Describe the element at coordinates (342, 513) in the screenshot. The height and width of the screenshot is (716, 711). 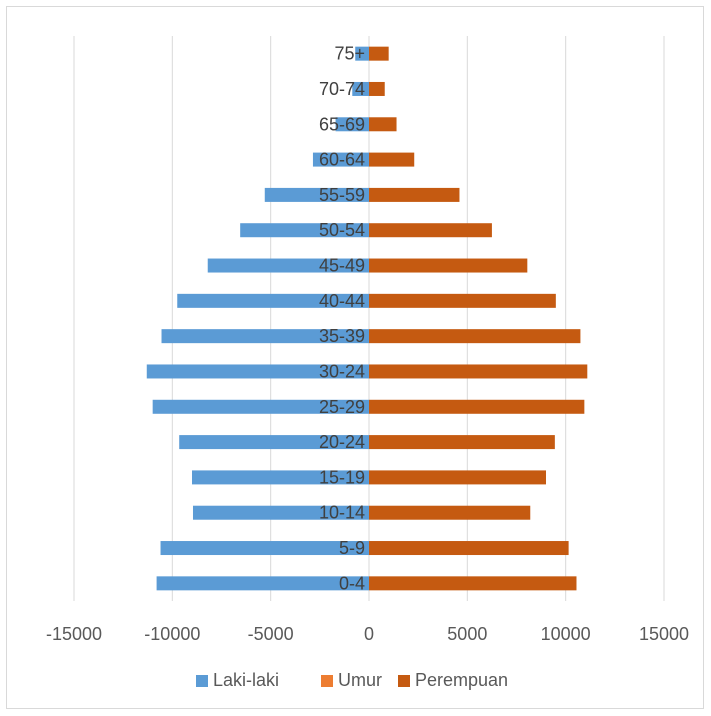
I see `category-label: 10-14` at that location.